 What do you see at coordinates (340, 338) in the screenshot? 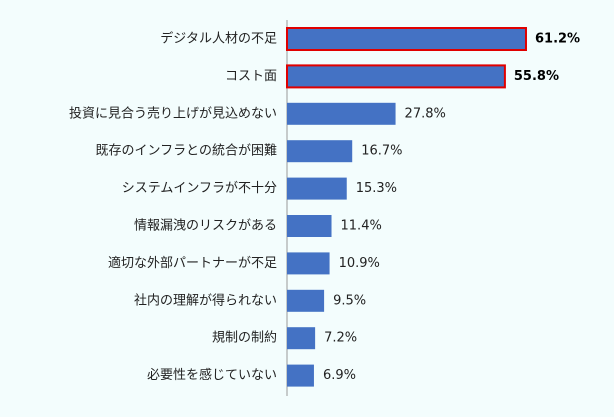
I see `value-label-9: 7.2%` at bounding box center [340, 338].